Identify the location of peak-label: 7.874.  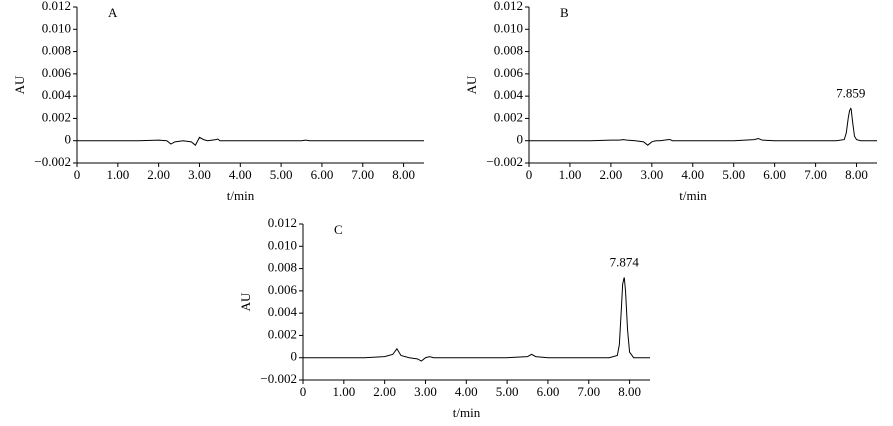
(625, 261).